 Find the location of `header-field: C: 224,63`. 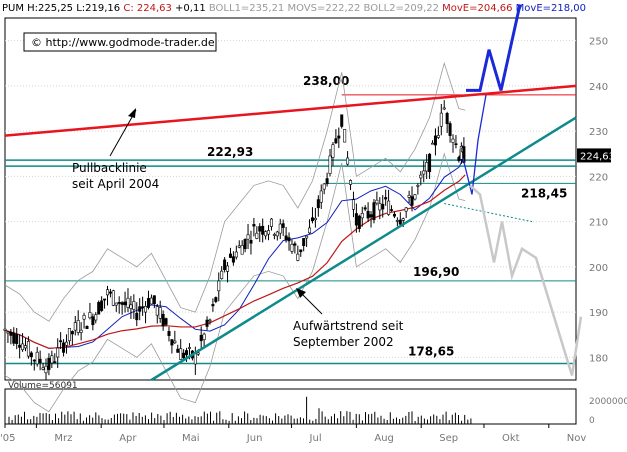

header-field: C: 224,63 is located at coordinates (146, 8).